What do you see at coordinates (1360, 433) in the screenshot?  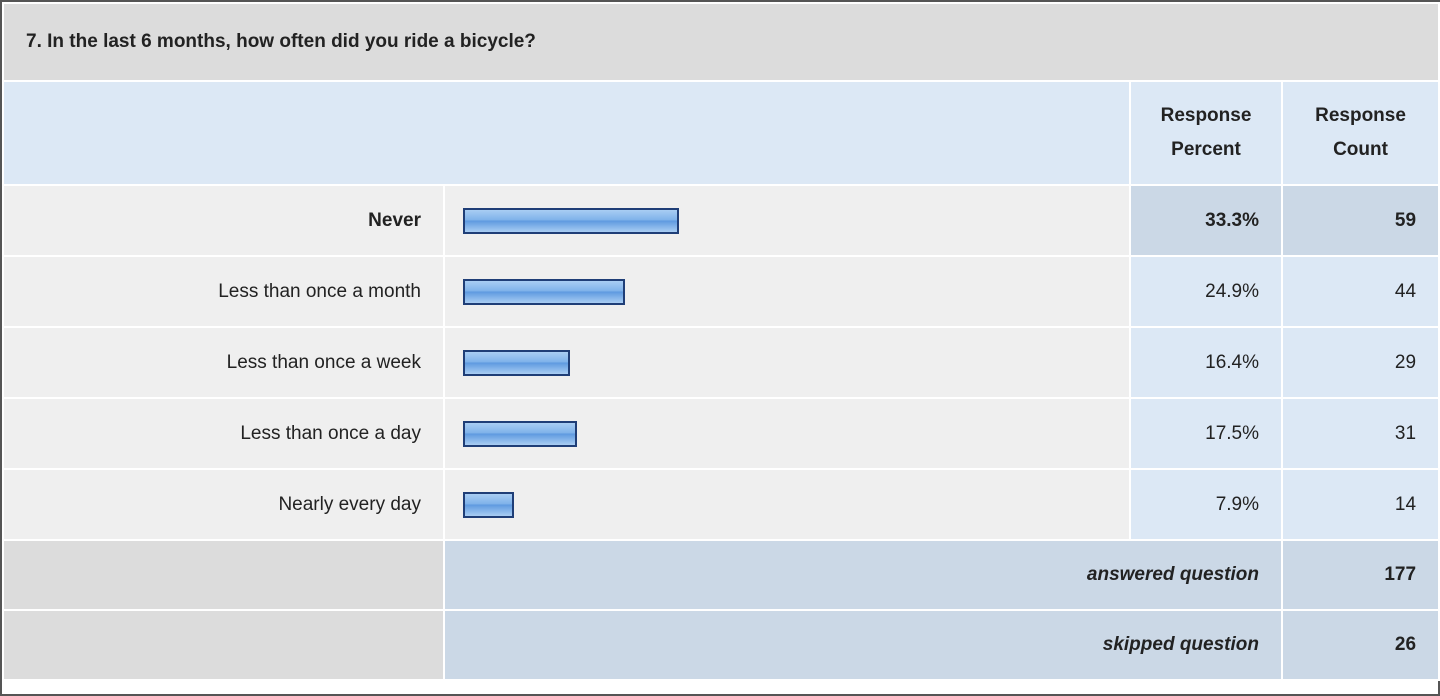 I see `response-count: 31` at bounding box center [1360, 433].